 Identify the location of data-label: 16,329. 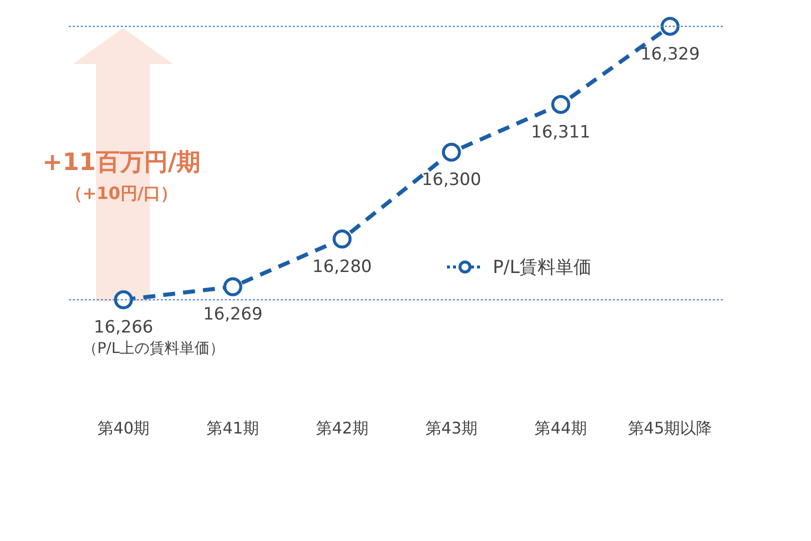
(670, 54).